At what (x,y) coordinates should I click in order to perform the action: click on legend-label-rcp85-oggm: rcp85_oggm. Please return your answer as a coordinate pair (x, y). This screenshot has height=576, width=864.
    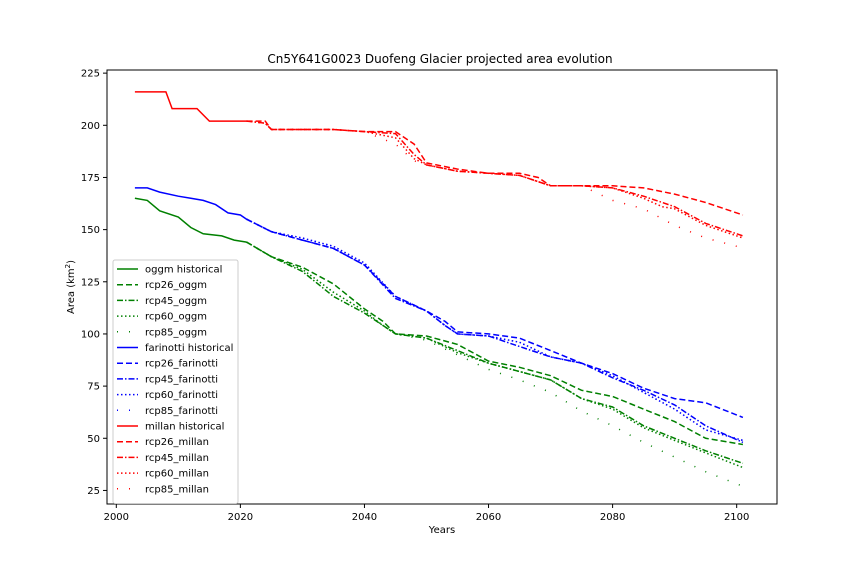
    Looking at the image, I should click on (176, 332).